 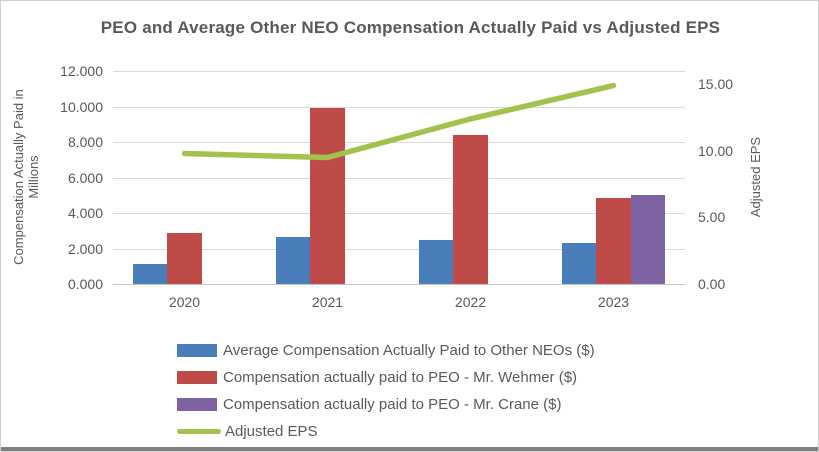 I want to click on legend-item-4: Adjusted EPS, so click(x=247, y=431).